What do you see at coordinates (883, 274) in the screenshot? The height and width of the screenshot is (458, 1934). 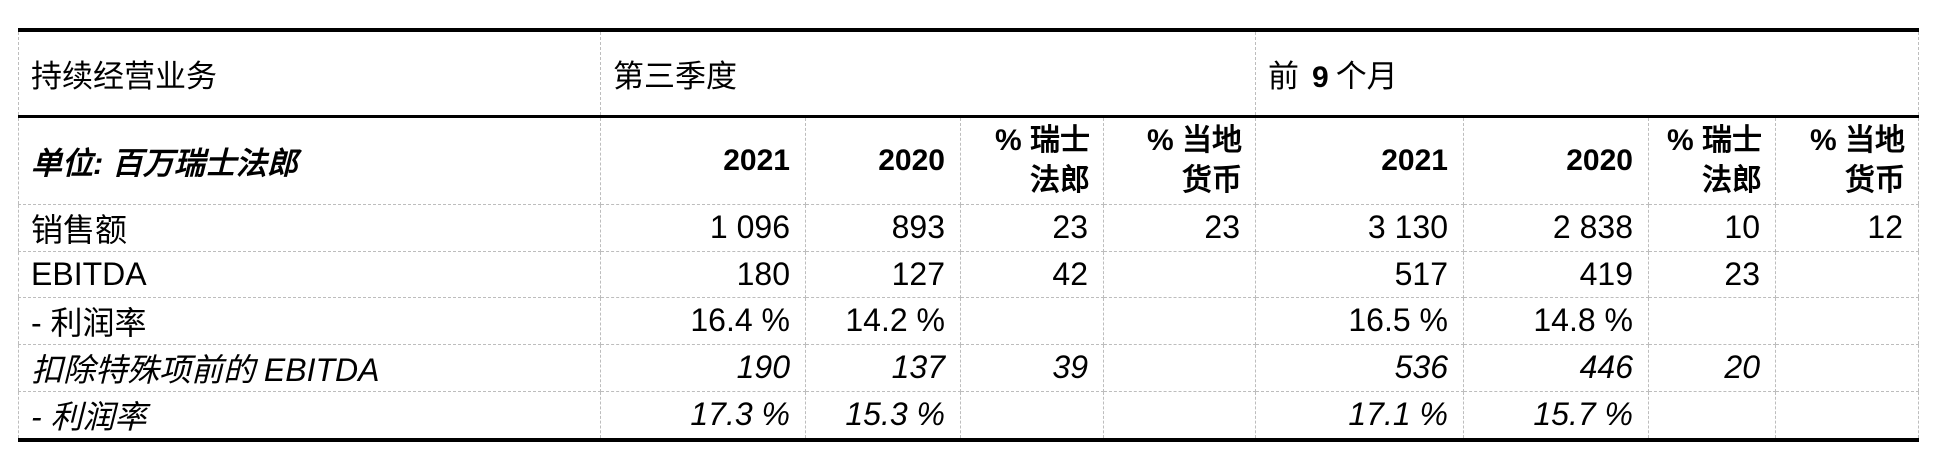 I see `value-cell: 127` at bounding box center [883, 274].